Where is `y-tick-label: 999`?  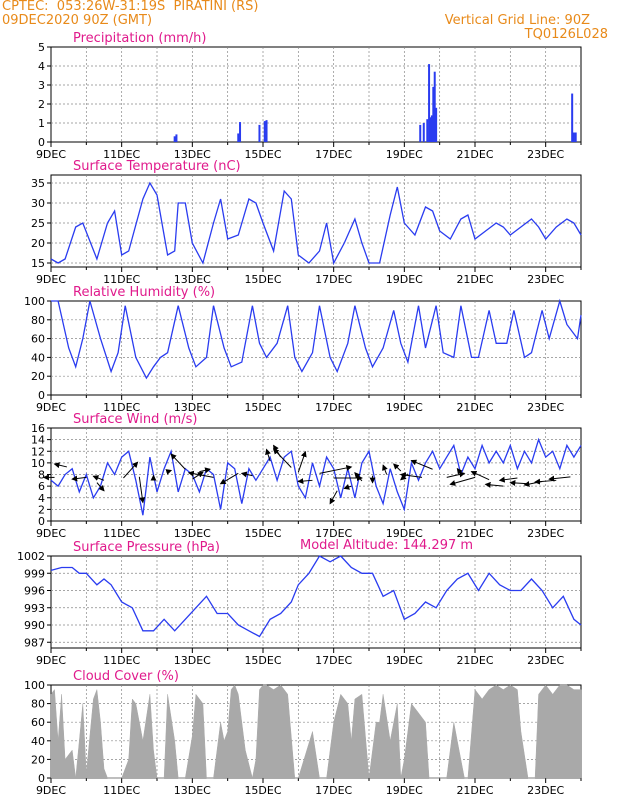 y-tick-label: 999 is located at coordinates (34, 573).